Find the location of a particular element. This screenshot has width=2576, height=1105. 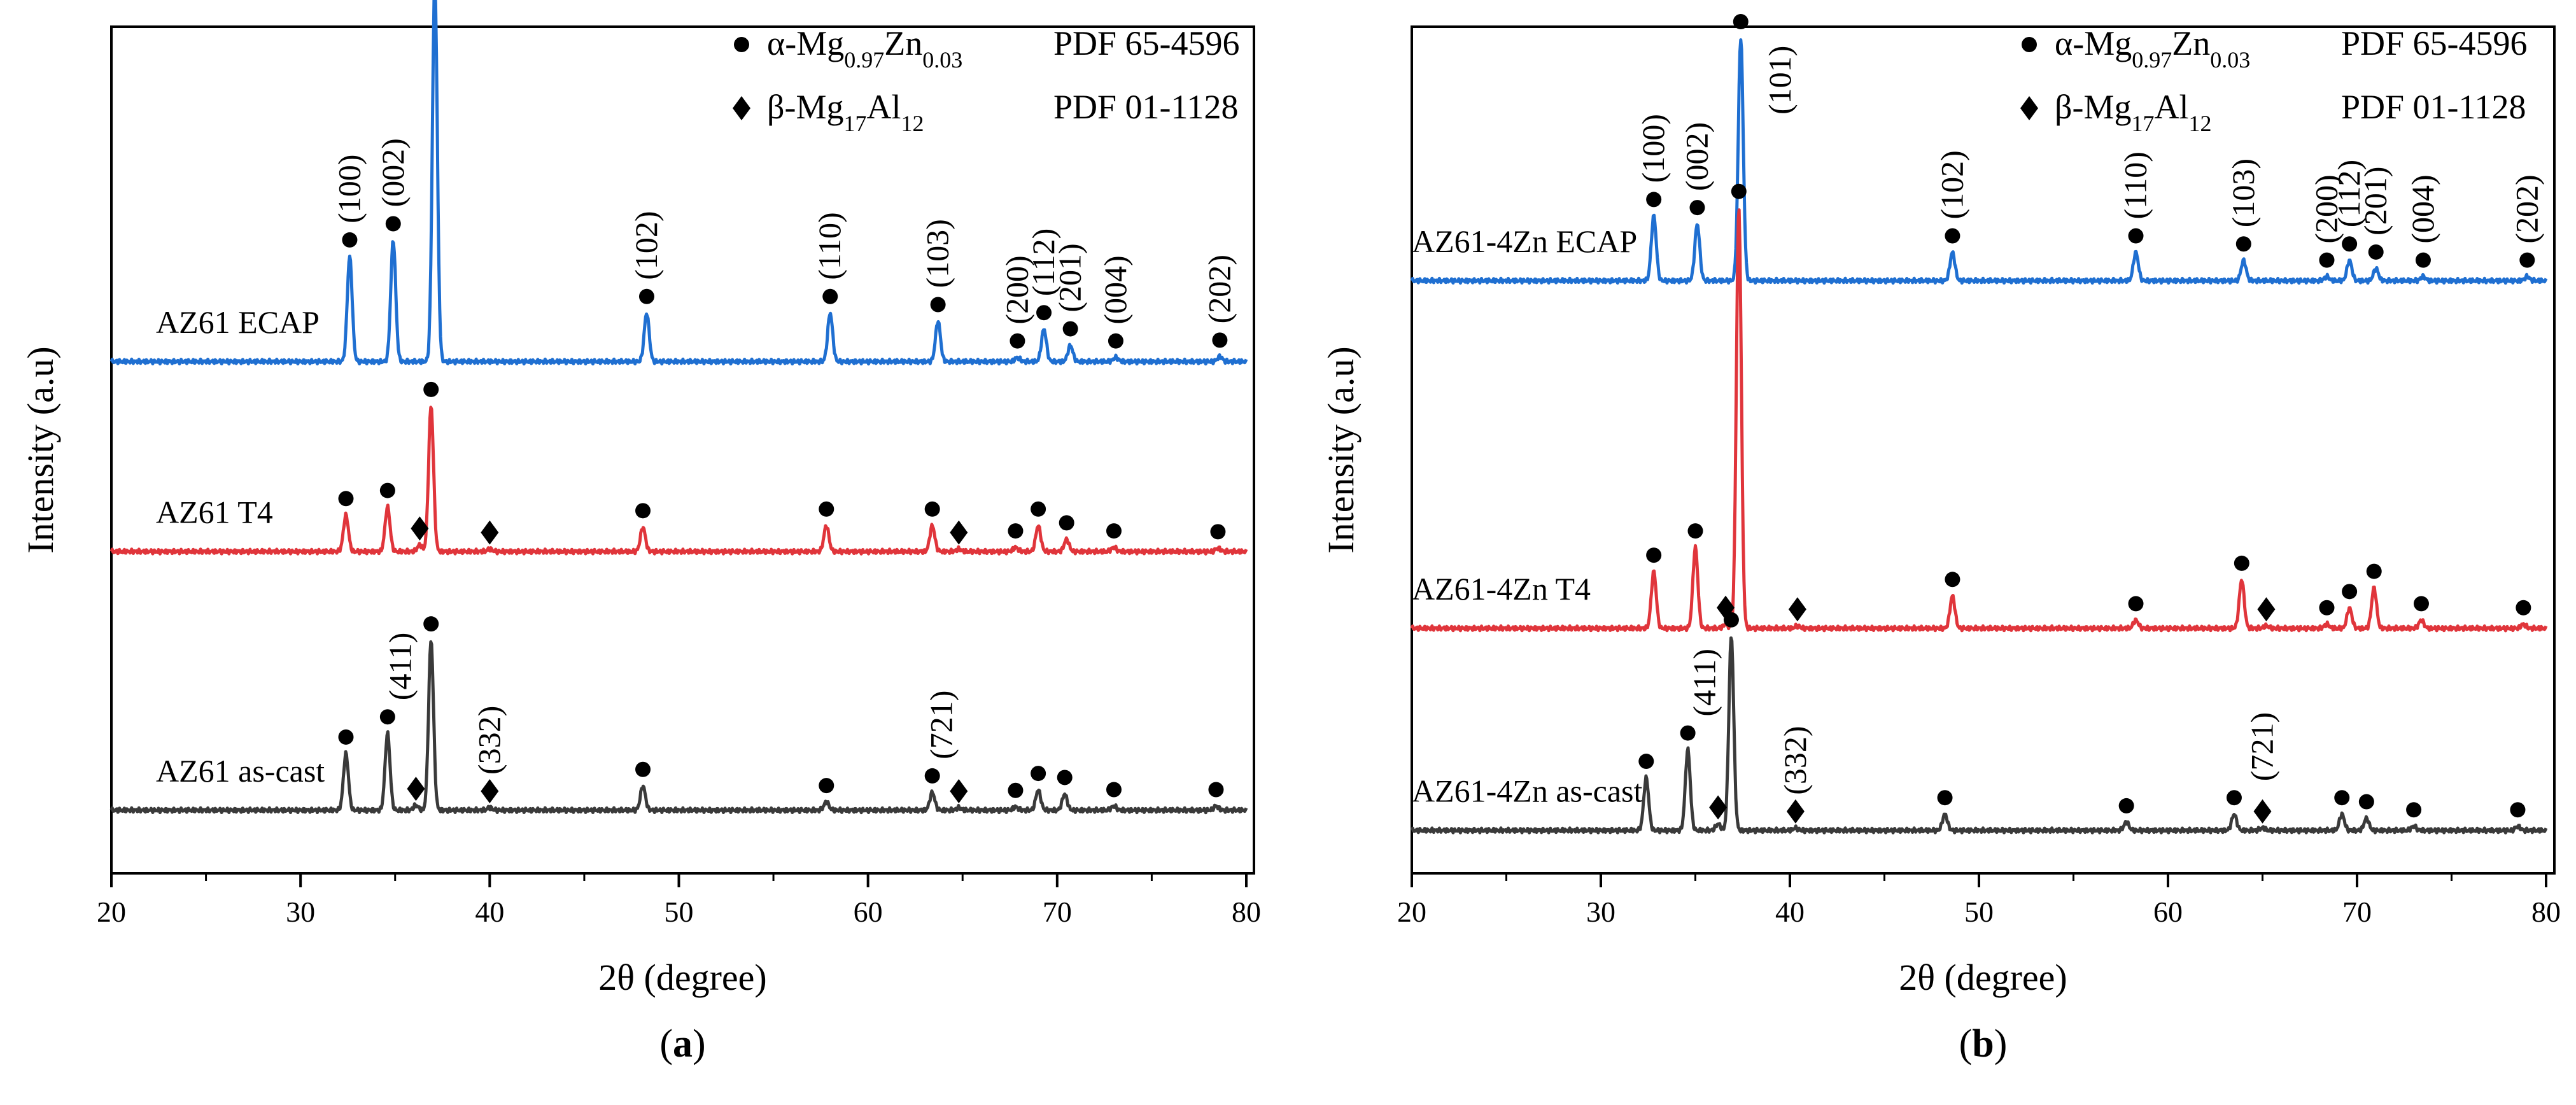

series-label: AZ61-4Zn as-cast is located at coordinates (1527, 791).